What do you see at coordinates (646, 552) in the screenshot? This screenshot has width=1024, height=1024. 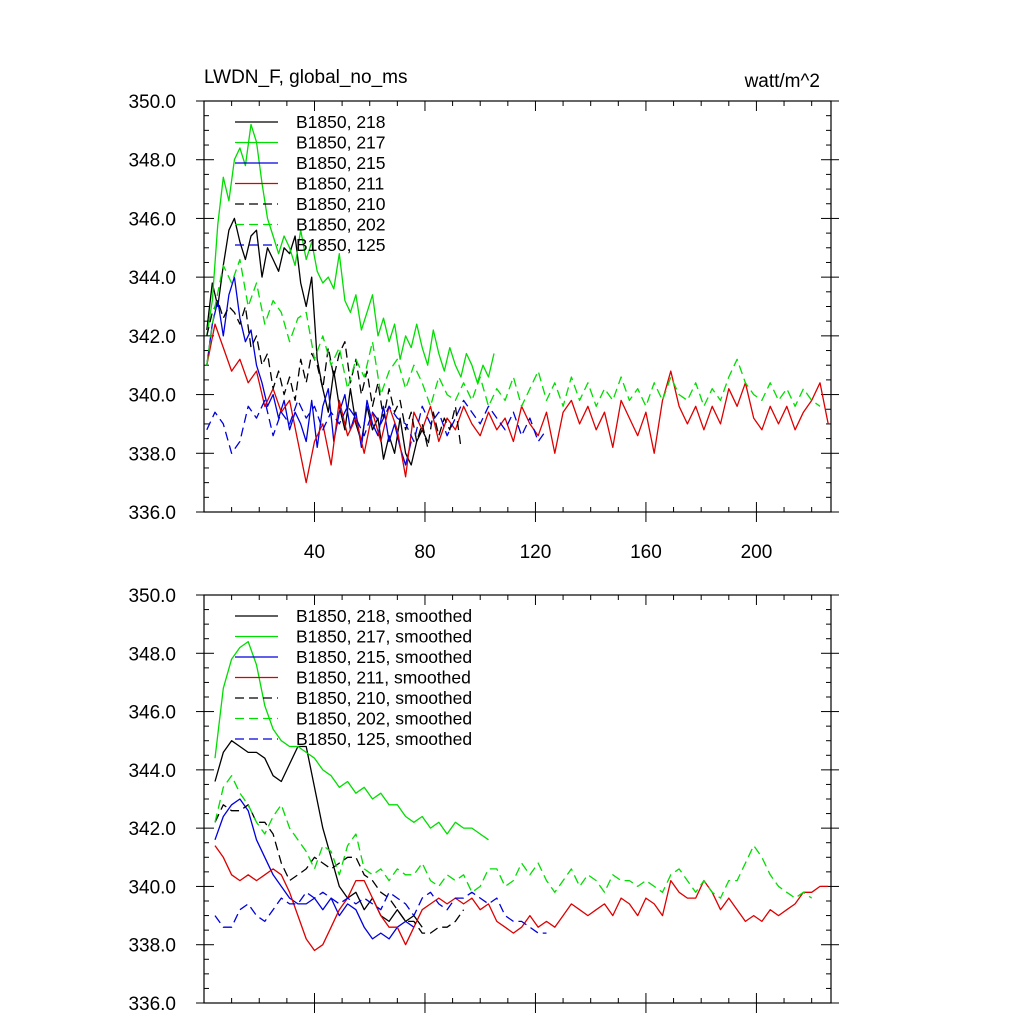 I see `x-tick-label: 160` at bounding box center [646, 552].